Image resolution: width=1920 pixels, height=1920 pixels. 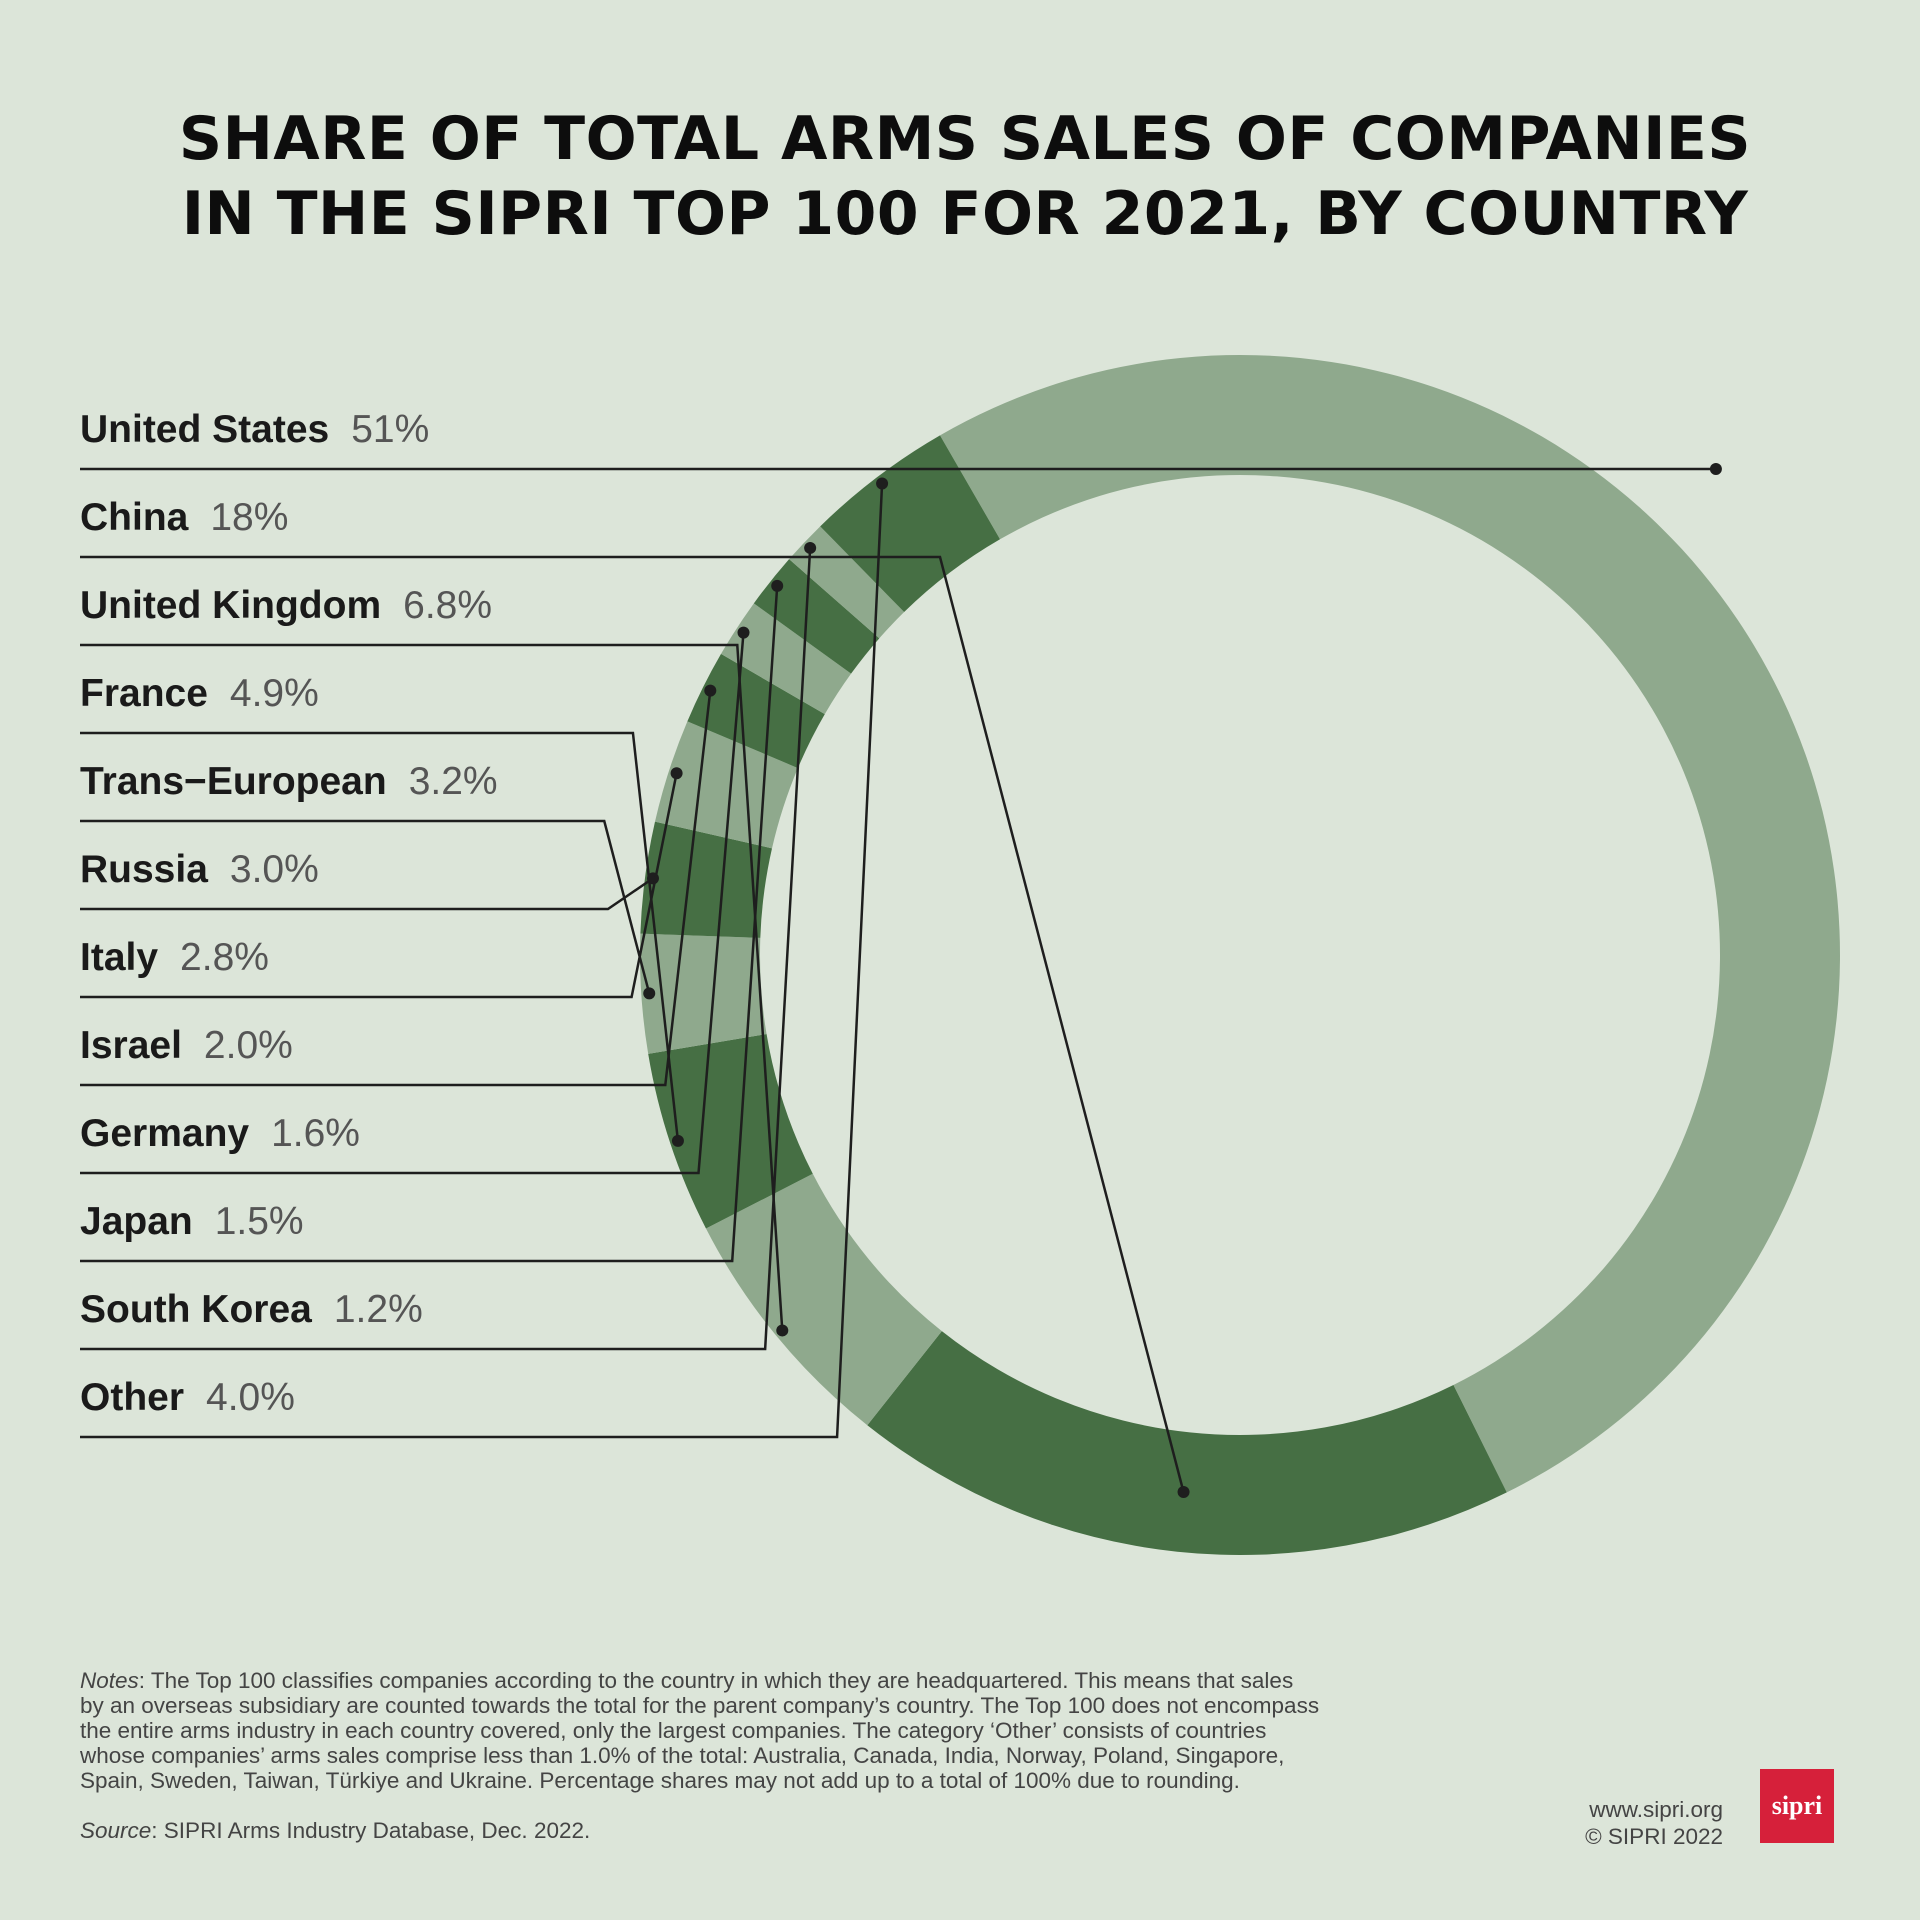 I want to click on leader-dot-trans-european, so click(x=649, y=993).